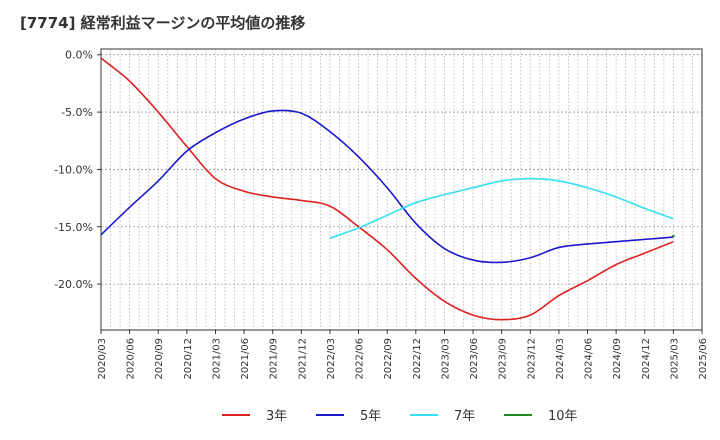  What do you see at coordinates (276, 416) in the screenshot?
I see `legend-label-1: 3年` at bounding box center [276, 416].